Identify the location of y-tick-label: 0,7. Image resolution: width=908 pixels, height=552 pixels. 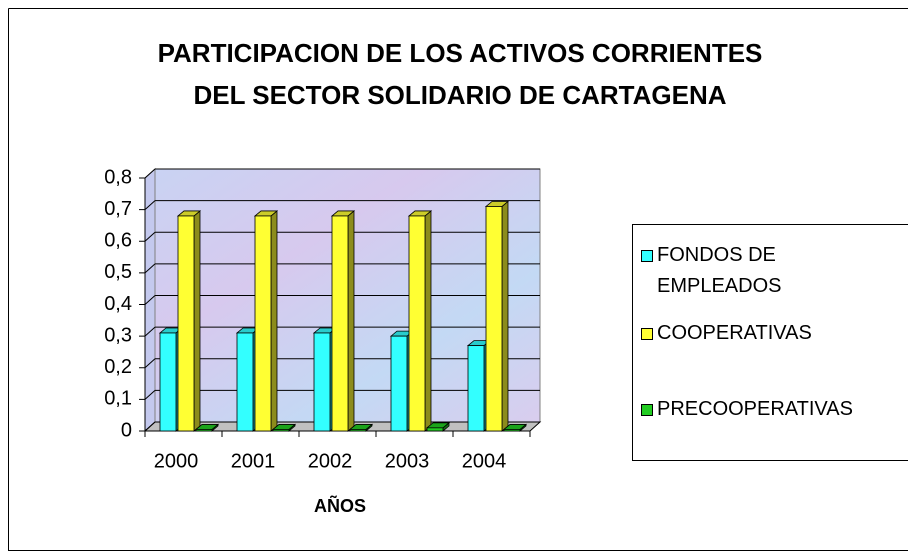
(118, 209).